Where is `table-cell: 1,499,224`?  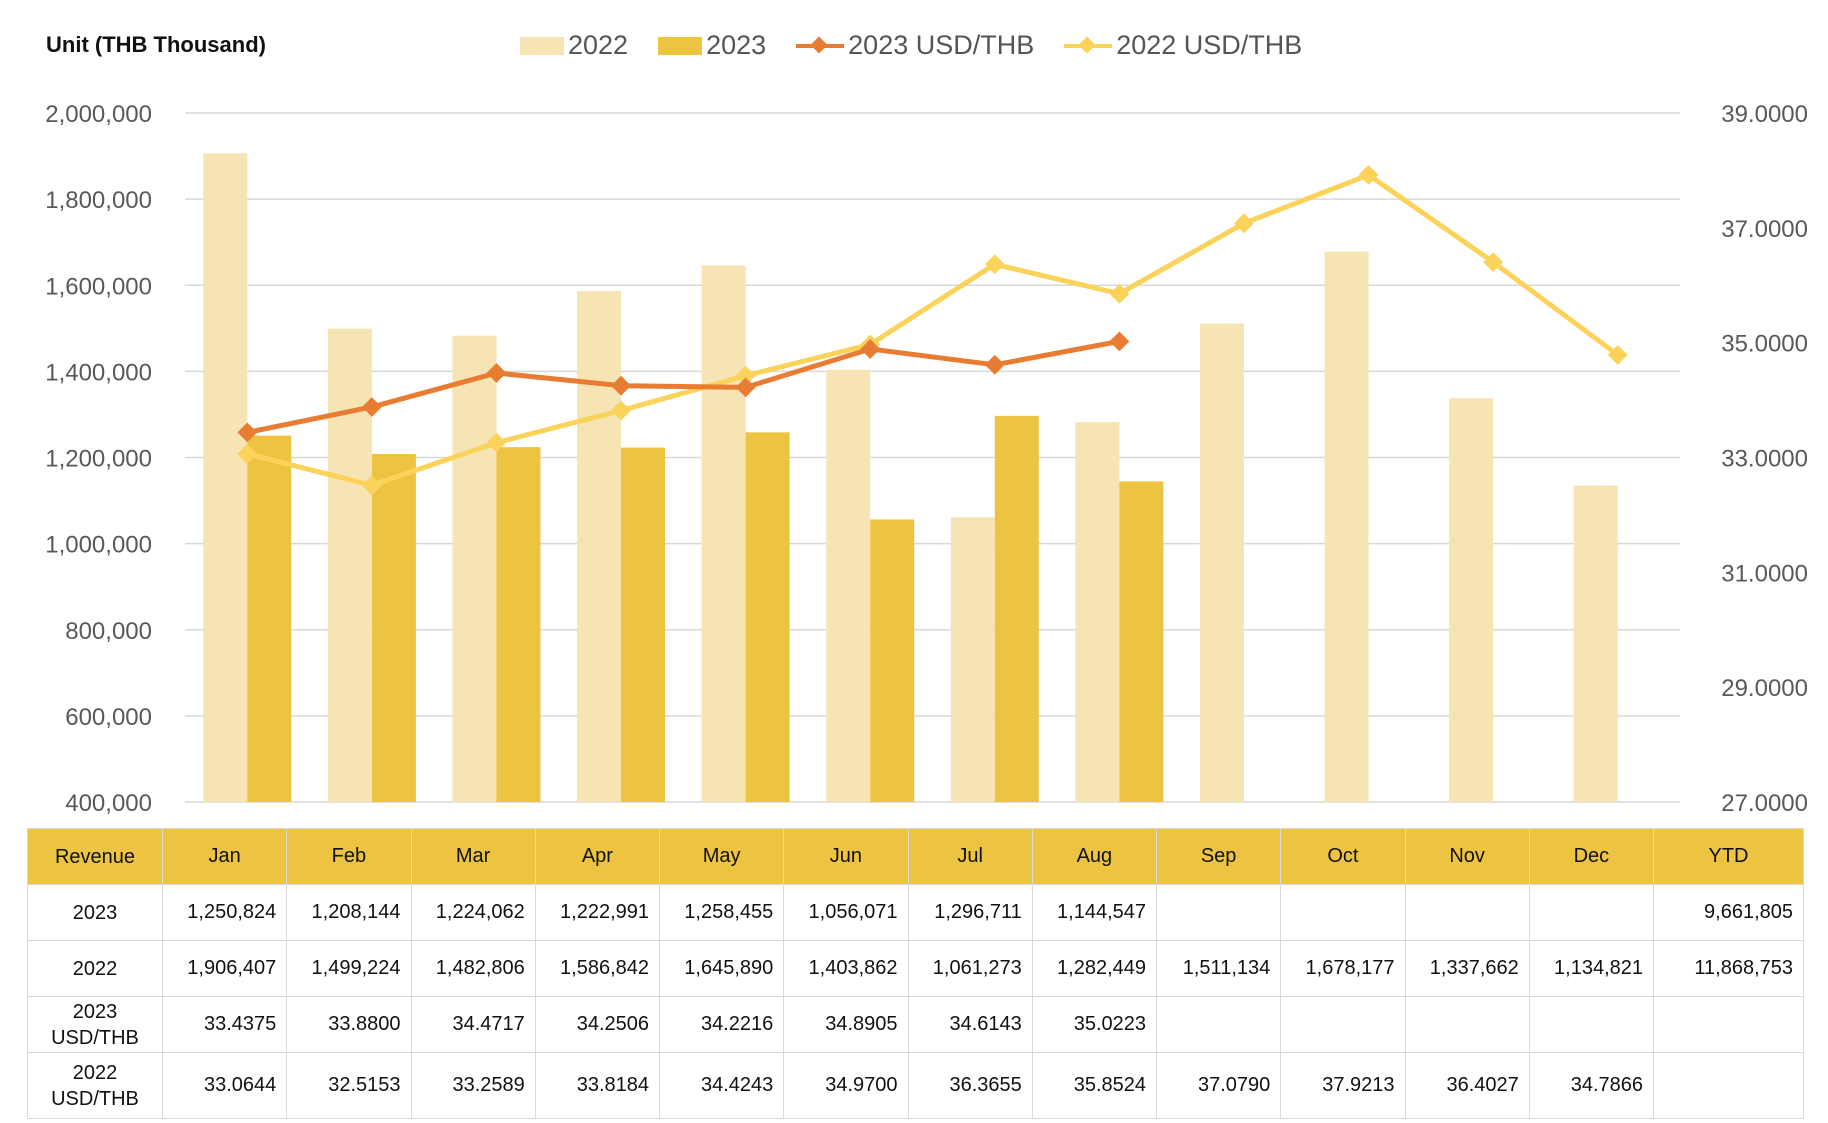
table-cell: 1,499,224 is located at coordinates (349, 968).